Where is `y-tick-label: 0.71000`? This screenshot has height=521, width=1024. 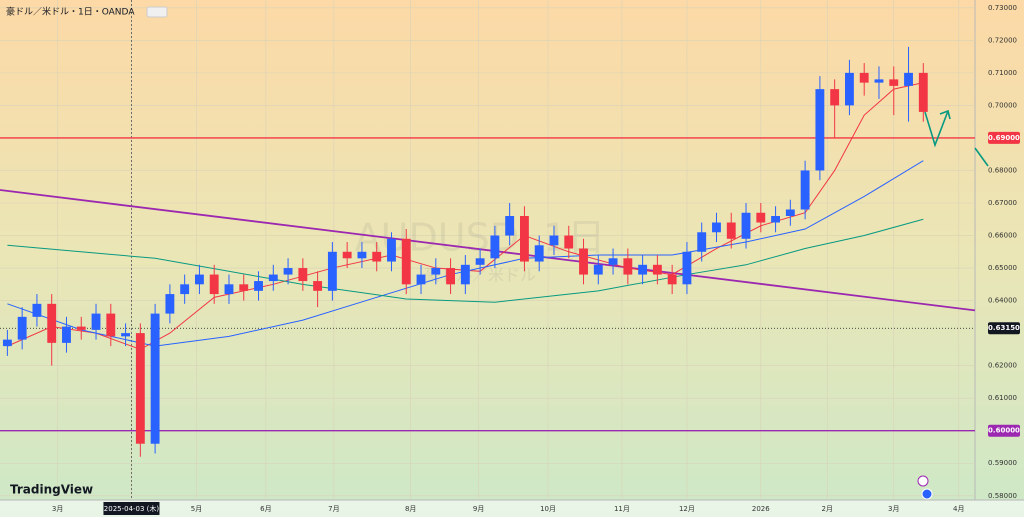
y-tick-label: 0.71000 is located at coordinates (1002, 73).